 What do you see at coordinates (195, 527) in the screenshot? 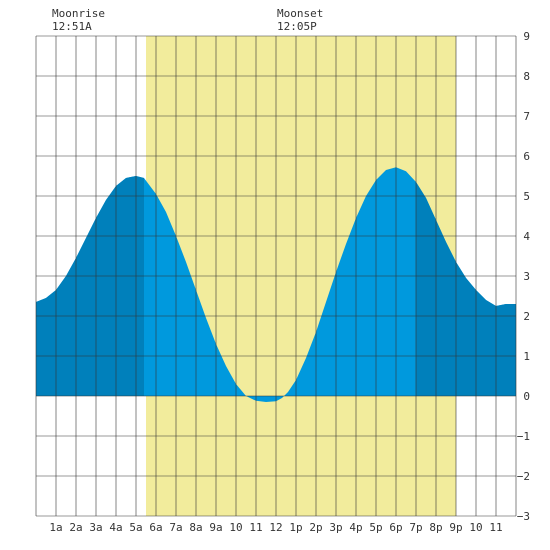
I see `x-tick-label: 8a` at bounding box center [195, 527].